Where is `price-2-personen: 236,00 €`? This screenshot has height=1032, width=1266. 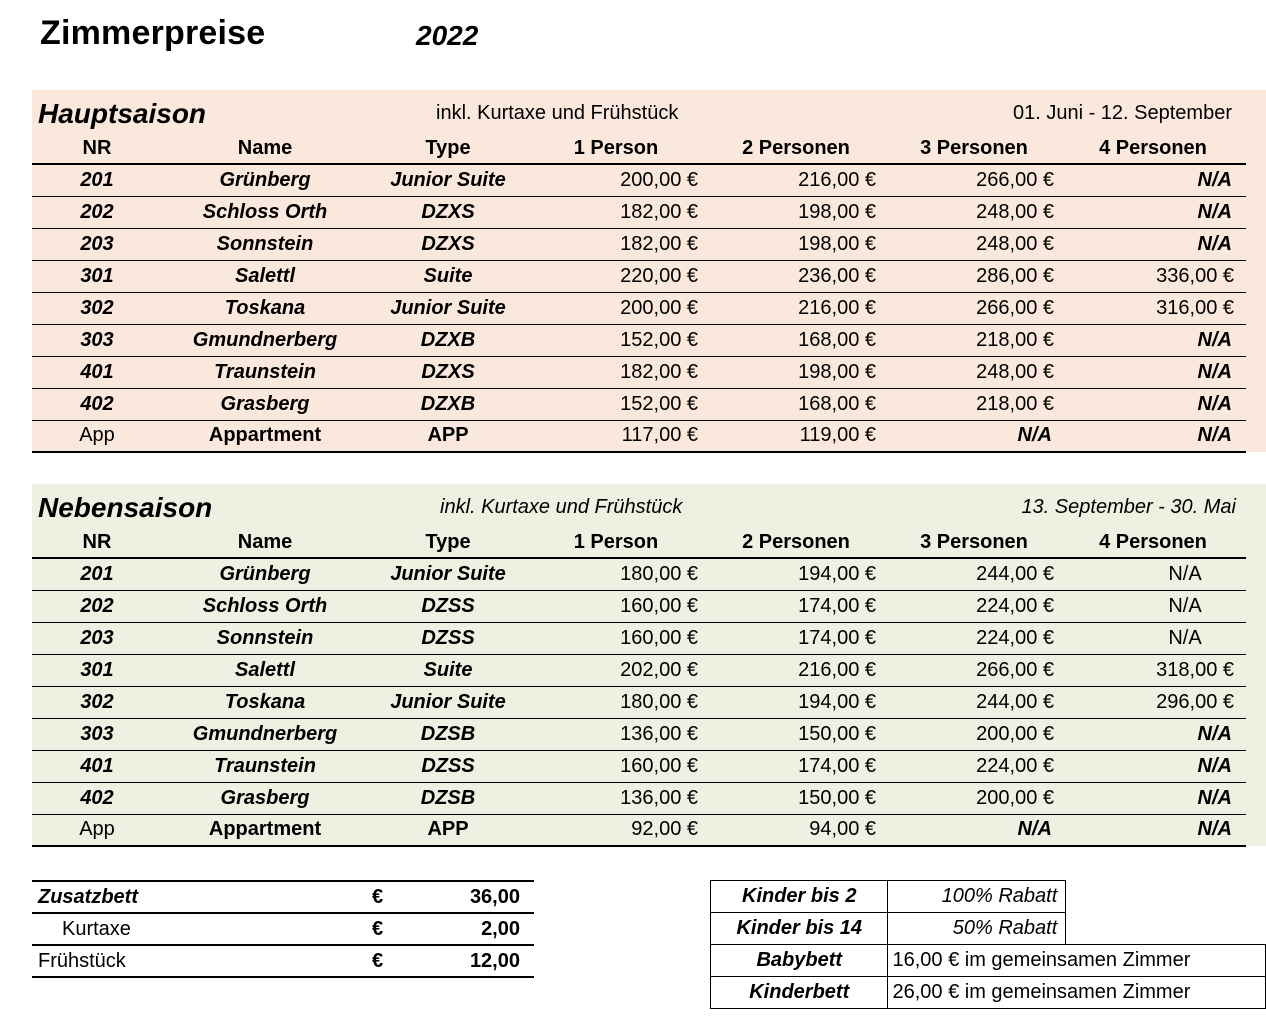 price-2-personen: 236,00 € is located at coordinates (799, 276).